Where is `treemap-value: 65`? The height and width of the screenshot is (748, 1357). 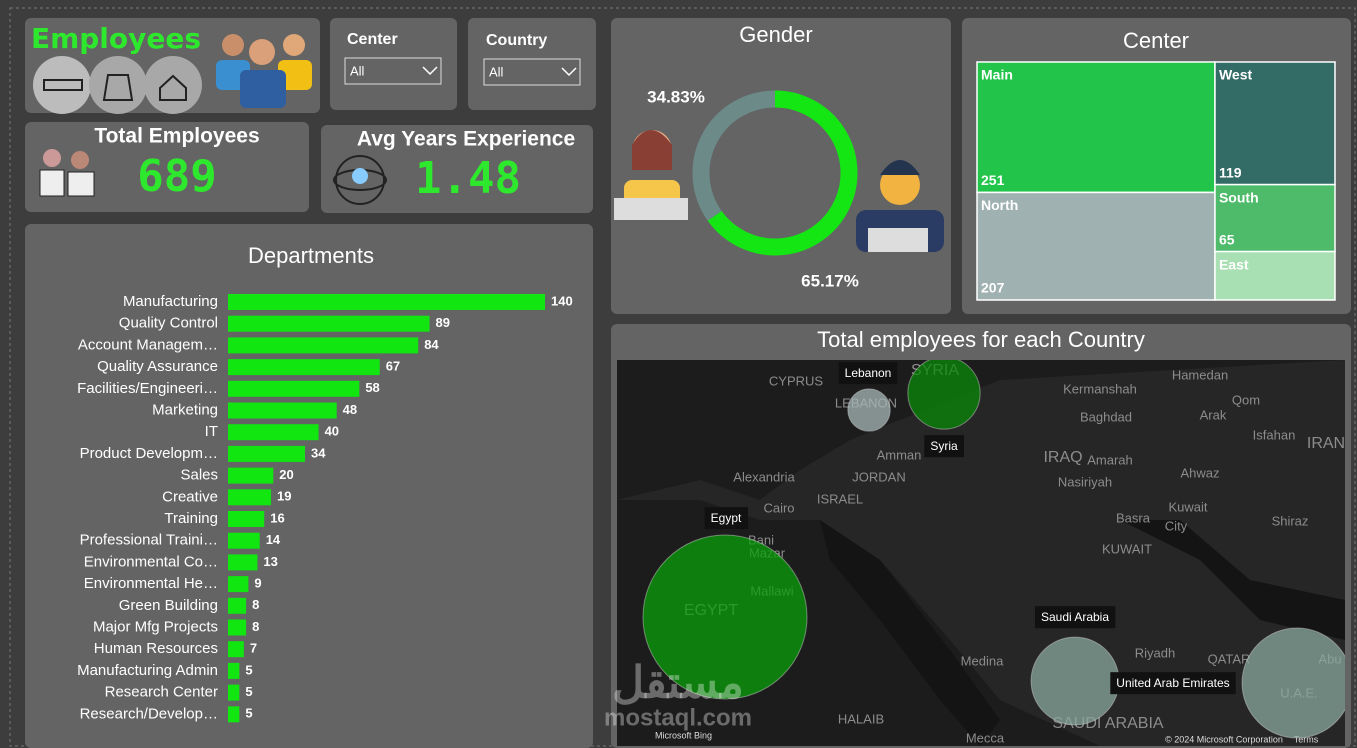
treemap-value: 65 is located at coordinates (1227, 239).